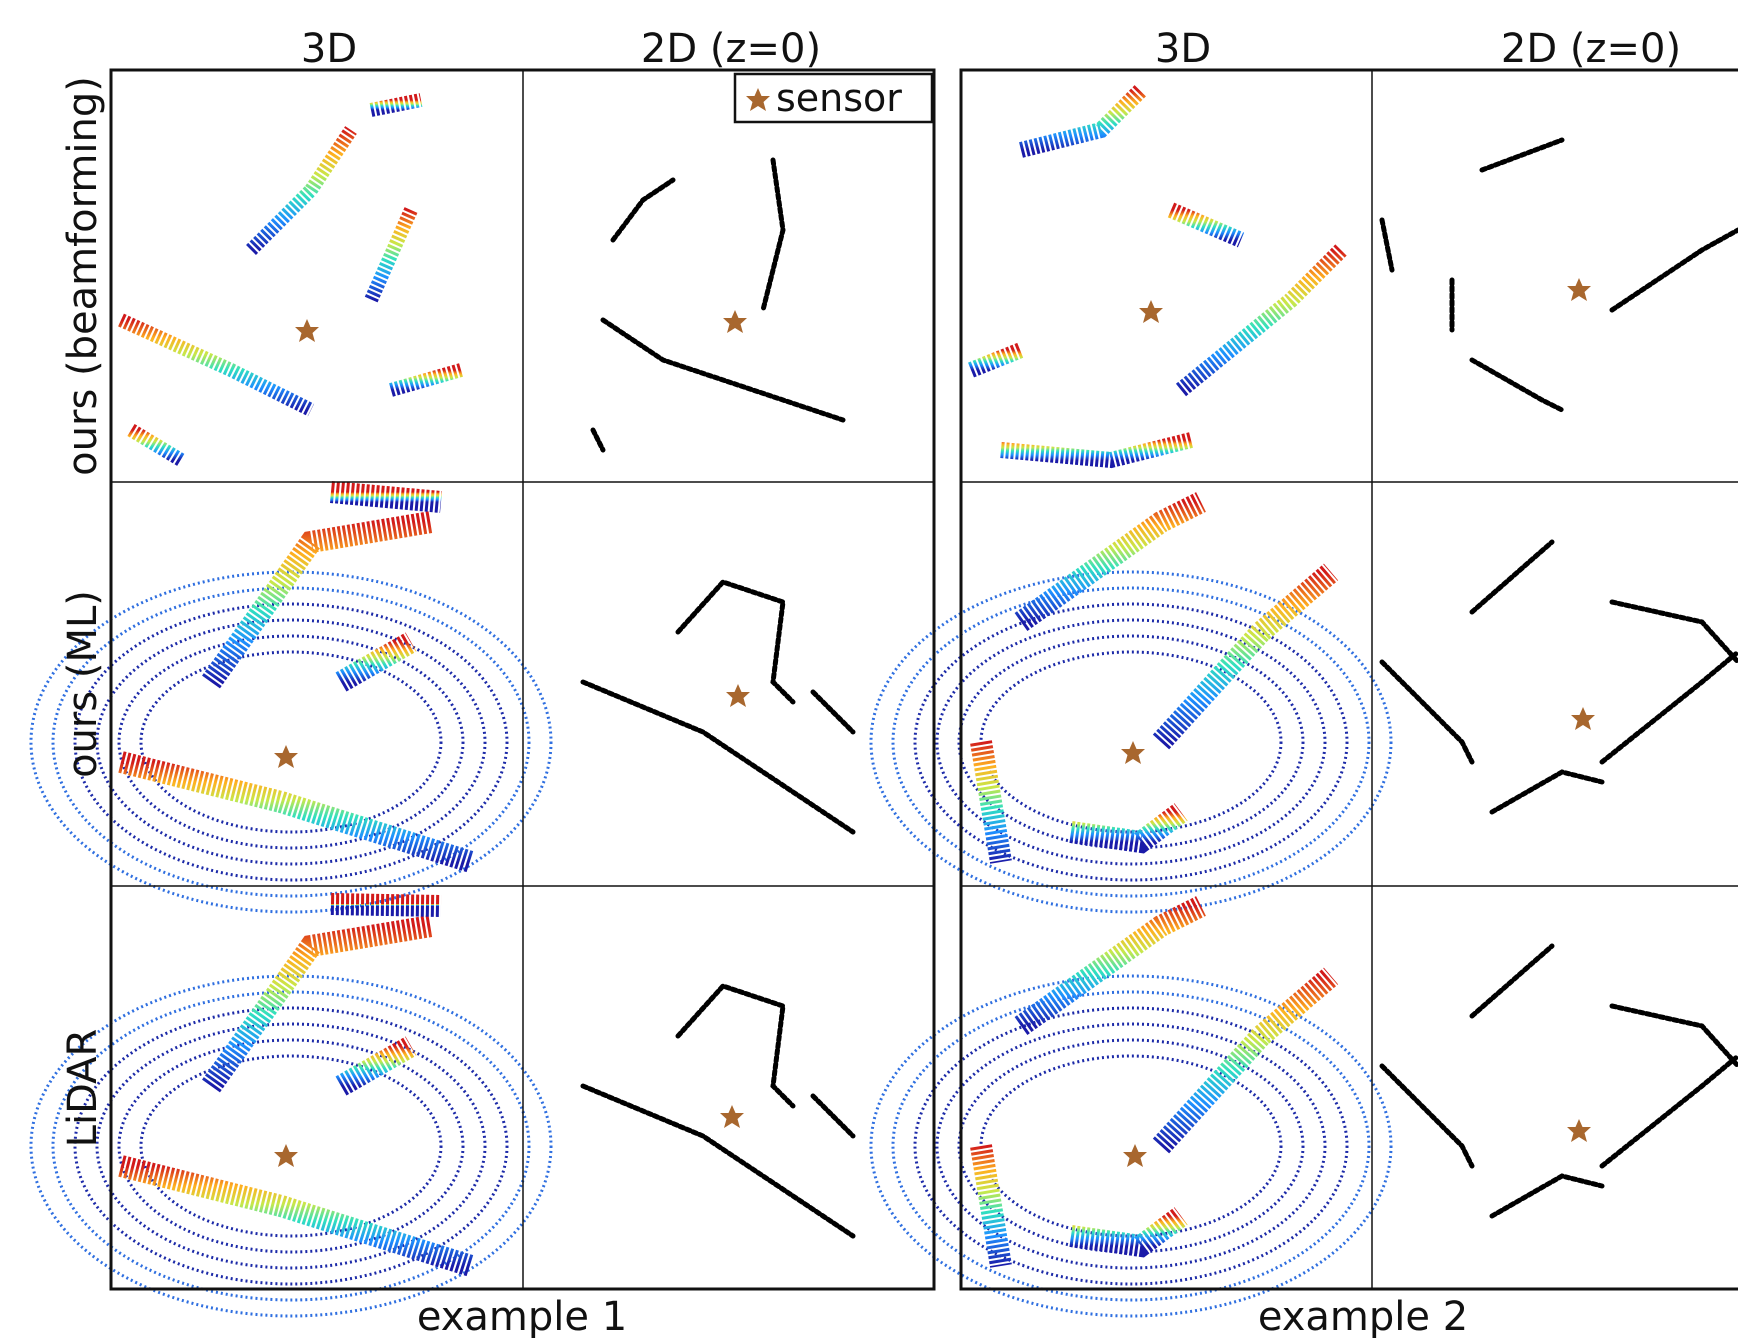 Image resolution: width=1738 pixels, height=1338 pixels. What do you see at coordinates (83, 276) in the screenshot?
I see `row-label: ours (beamforming)` at bounding box center [83, 276].